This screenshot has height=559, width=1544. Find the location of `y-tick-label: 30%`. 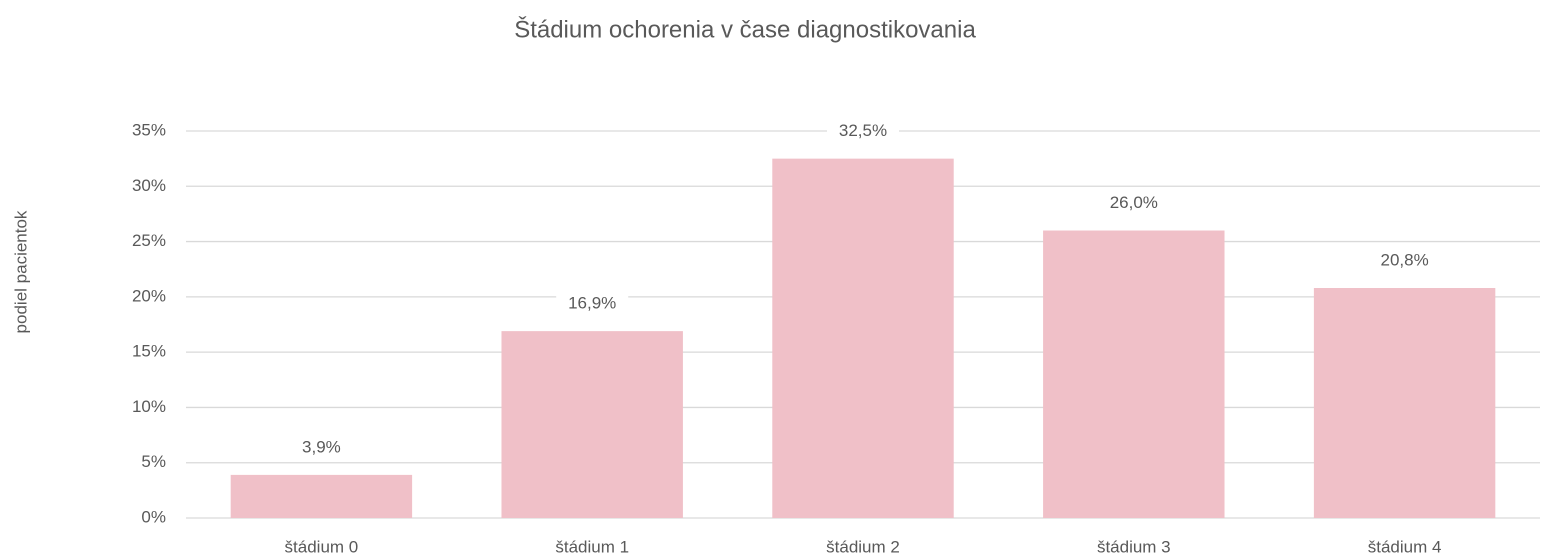

y-tick-label: 30% is located at coordinates (149, 185).